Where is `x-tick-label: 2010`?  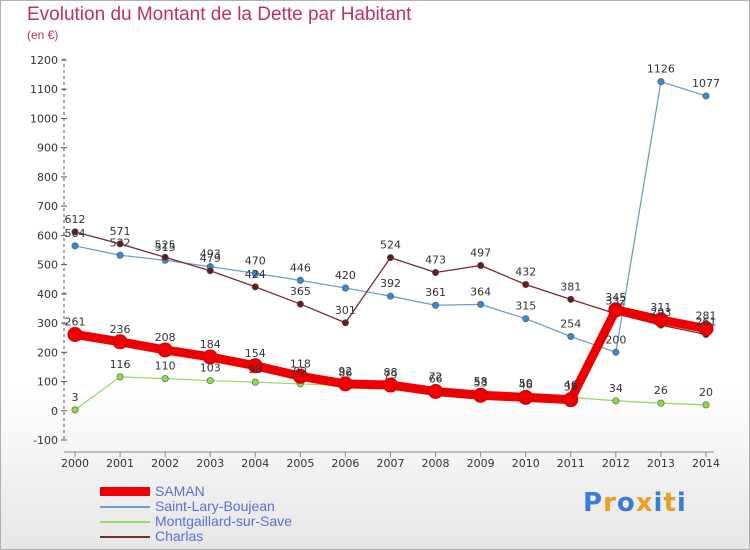 x-tick-label: 2010 is located at coordinates (526, 463).